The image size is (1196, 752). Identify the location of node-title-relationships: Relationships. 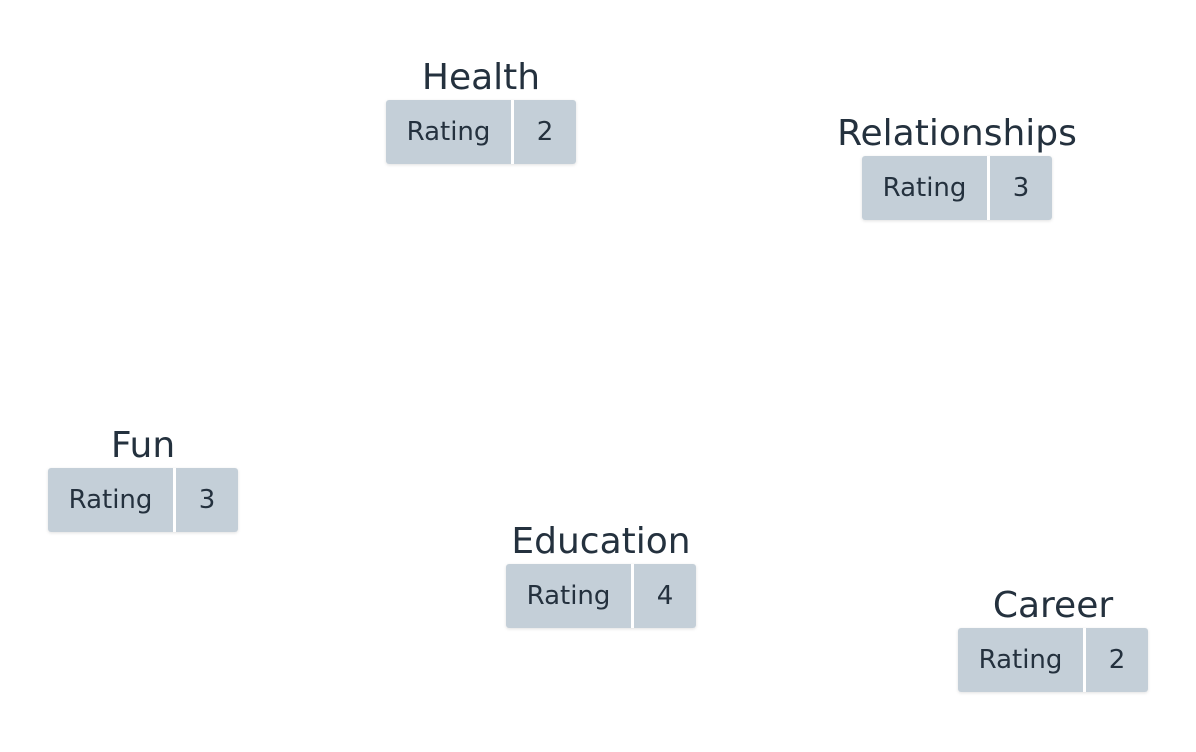
(957, 133).